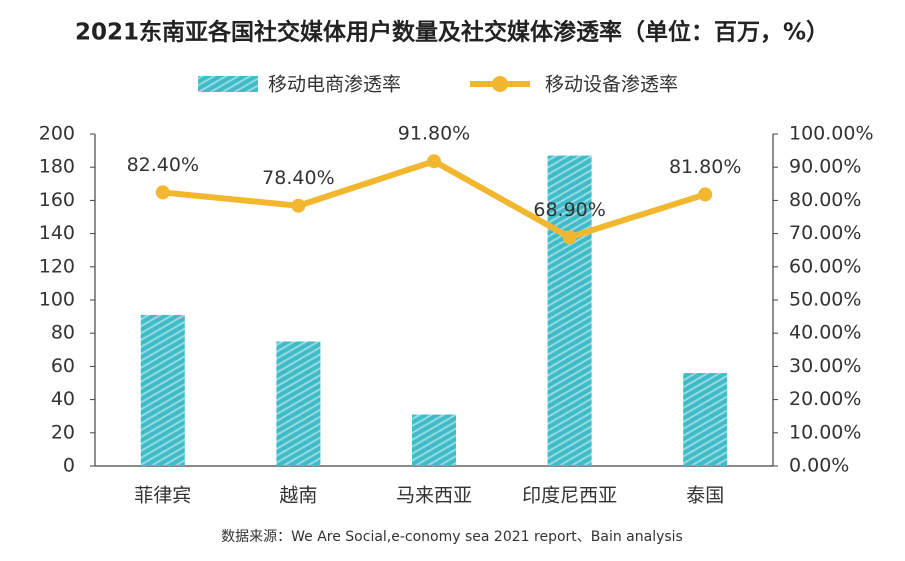 This screenshot has width=905, height=561. I want to click on x-tick-label: 越南, so click(298, 496).